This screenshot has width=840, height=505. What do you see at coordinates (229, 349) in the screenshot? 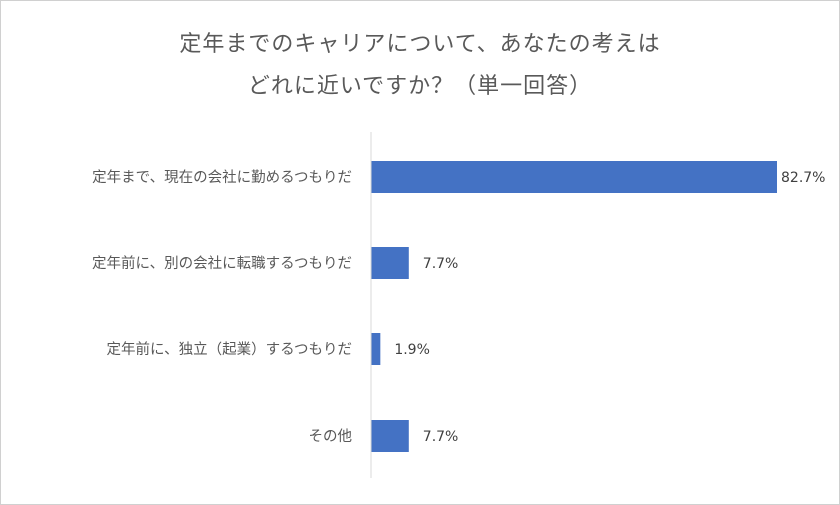
I see `category-label: 定年前に、独立（起業）するつもりだ` at bounding box center [229, 349].